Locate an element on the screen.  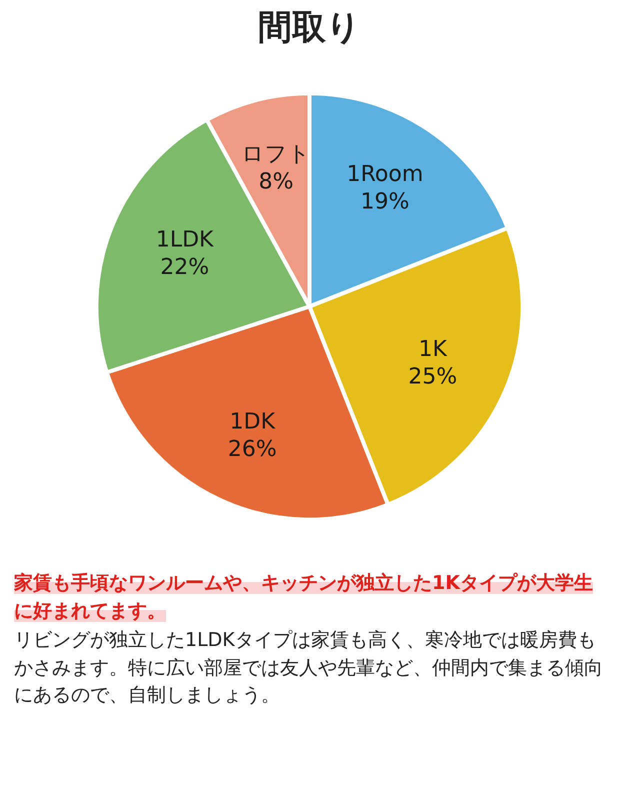
data-label: 8% is located at coordinates (276, 181).